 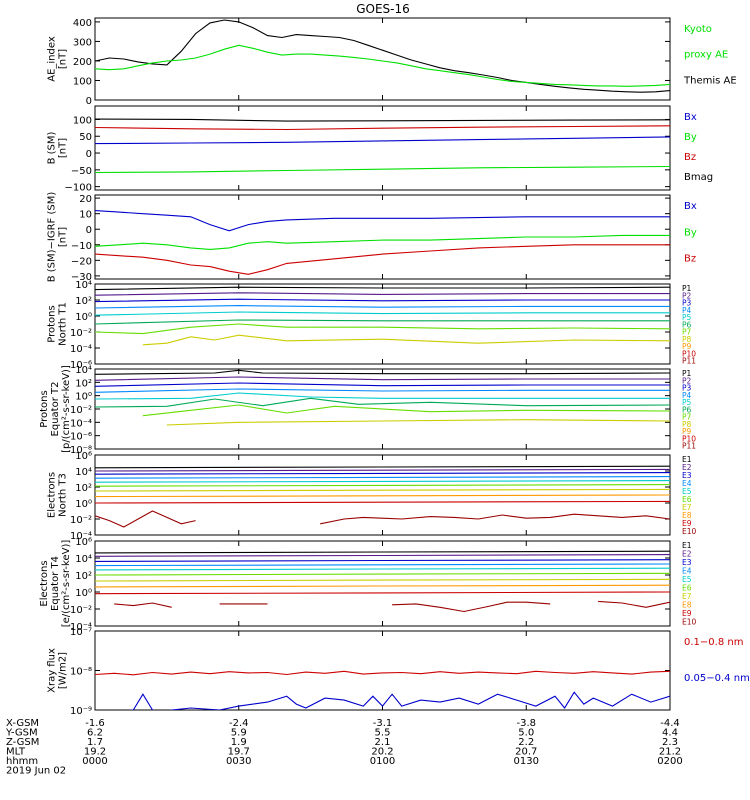 What do you see at coordinates (382, 581) in the screenshot?
I see `series-group` at bounding box center [382, 581].